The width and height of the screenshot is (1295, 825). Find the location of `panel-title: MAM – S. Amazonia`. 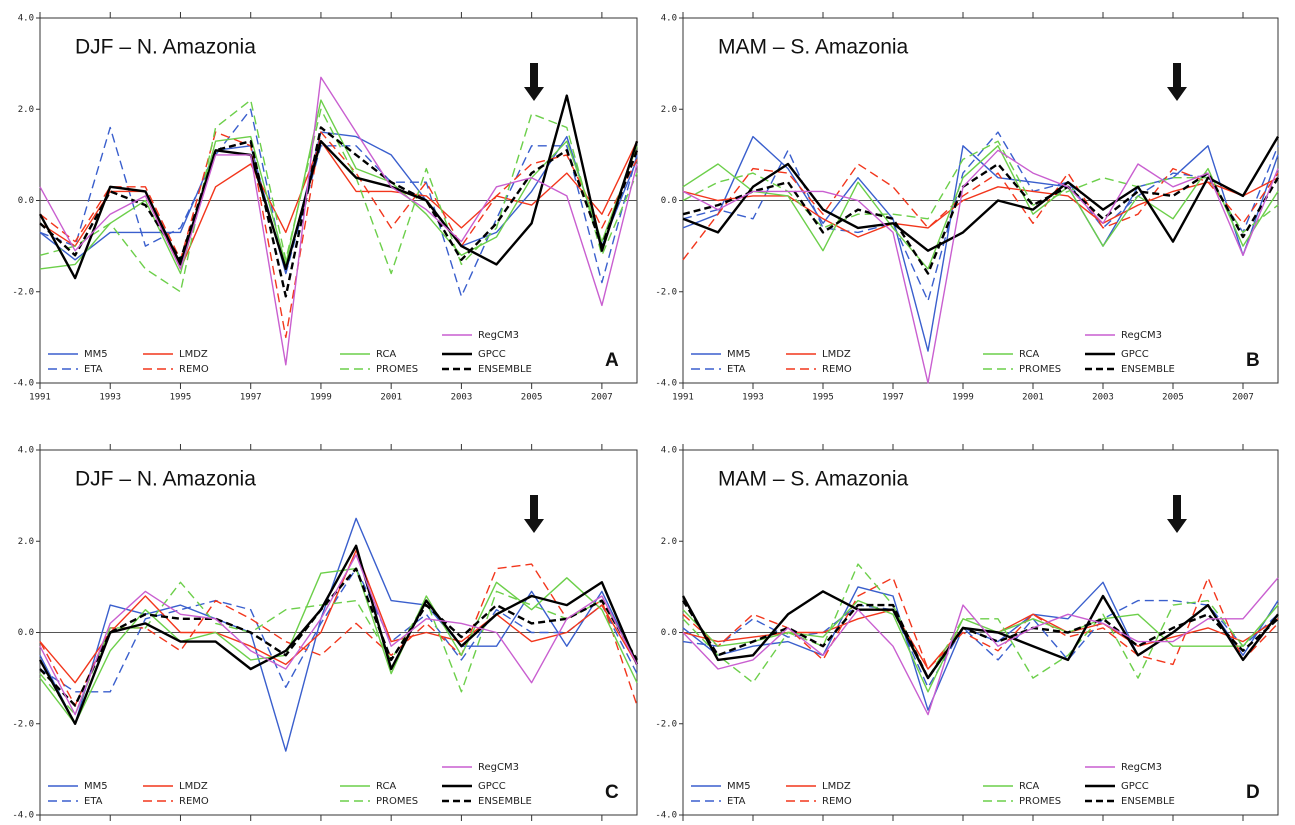

panel-title: MAM – S. Amazonia is located at coordinates (813, 47).